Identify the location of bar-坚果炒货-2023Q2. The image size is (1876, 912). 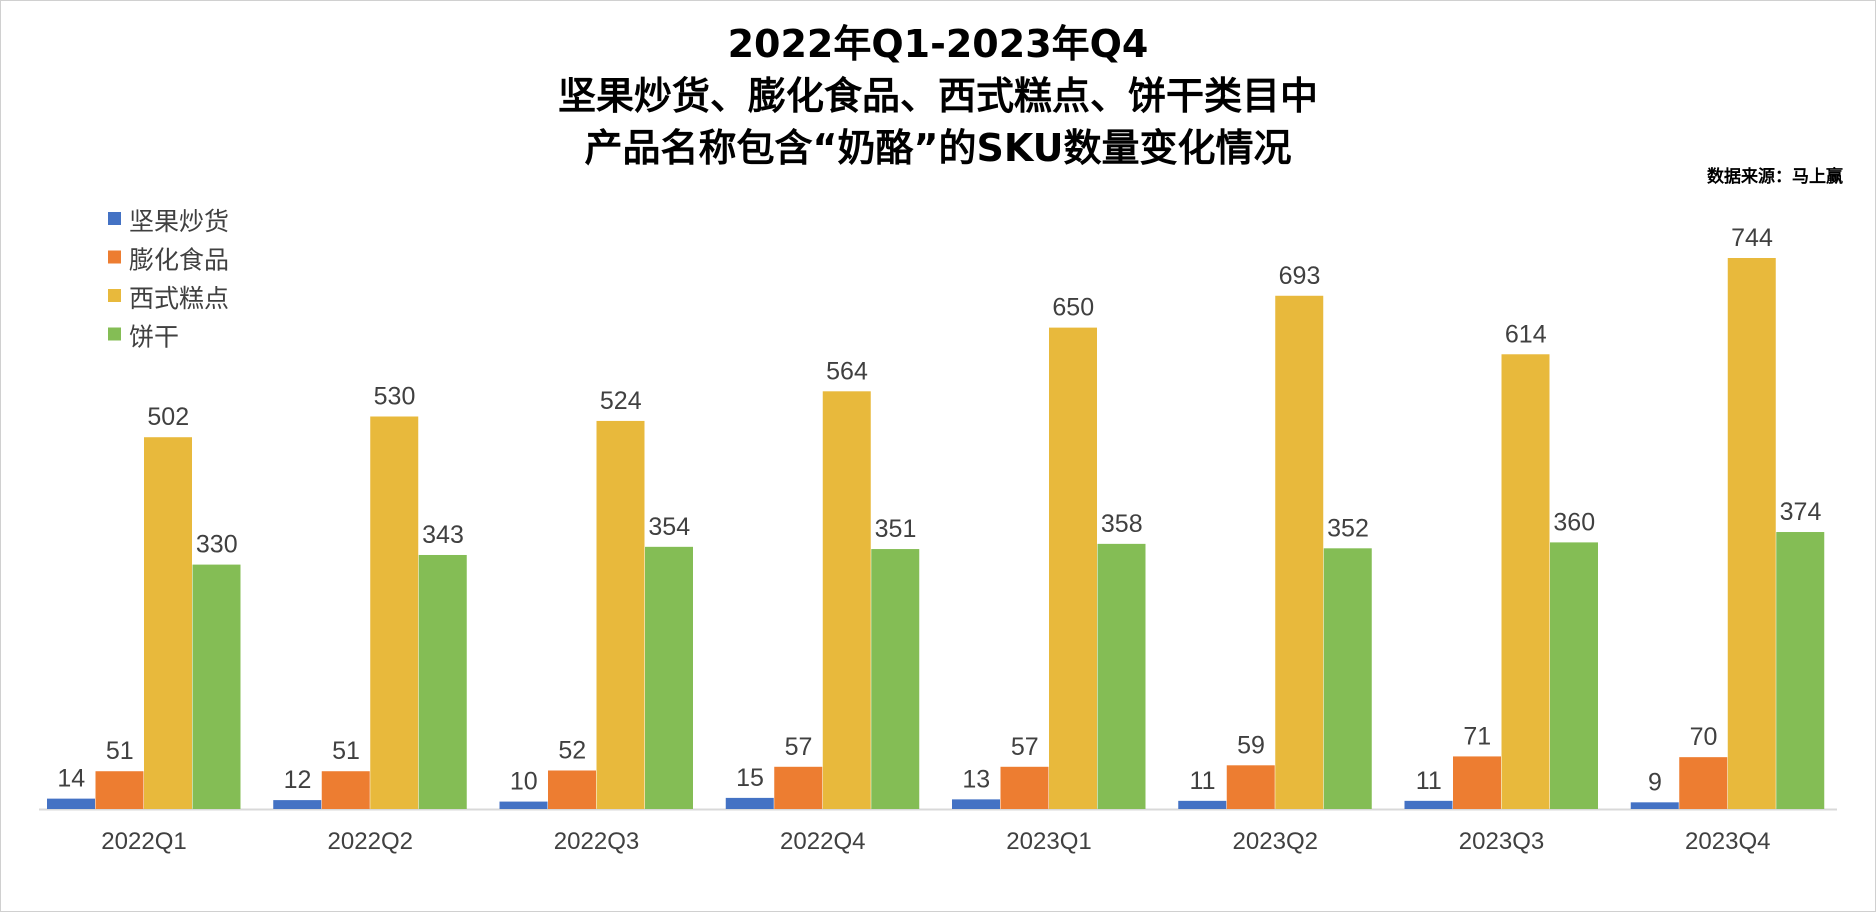
(1202, 804).